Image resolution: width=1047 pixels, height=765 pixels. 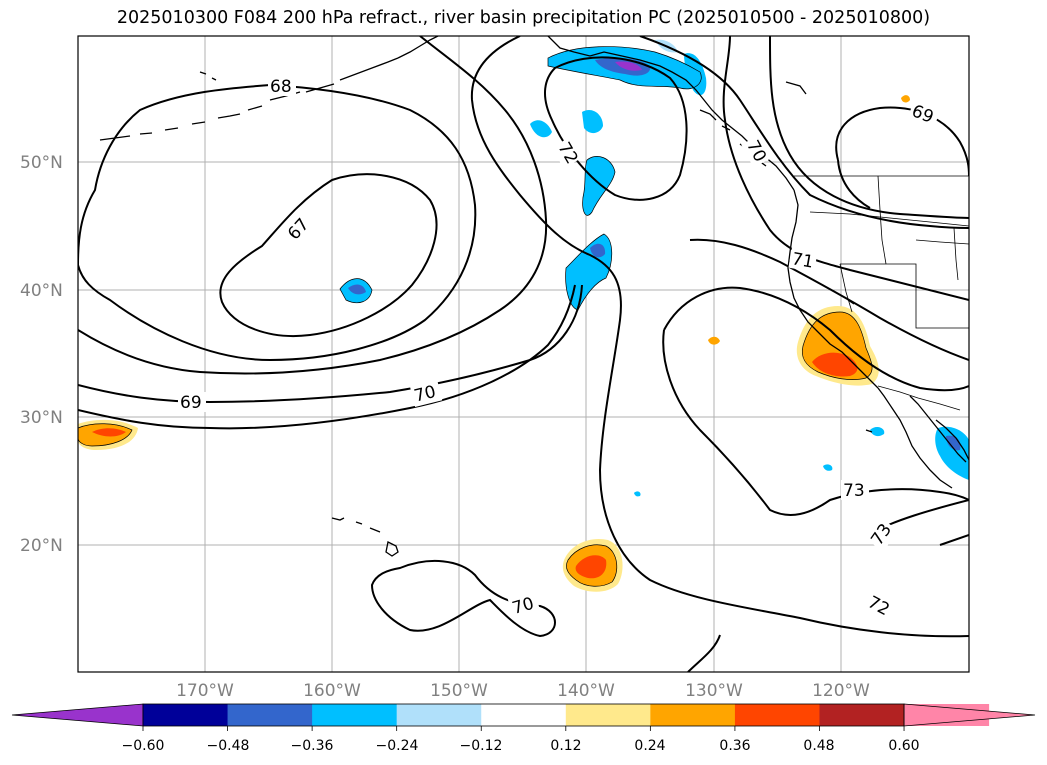 What do you see at coordinates (481, 746) in the screenshot?
I see `colorbar-tick-label: −0.12` at bounding box center [481, 746].